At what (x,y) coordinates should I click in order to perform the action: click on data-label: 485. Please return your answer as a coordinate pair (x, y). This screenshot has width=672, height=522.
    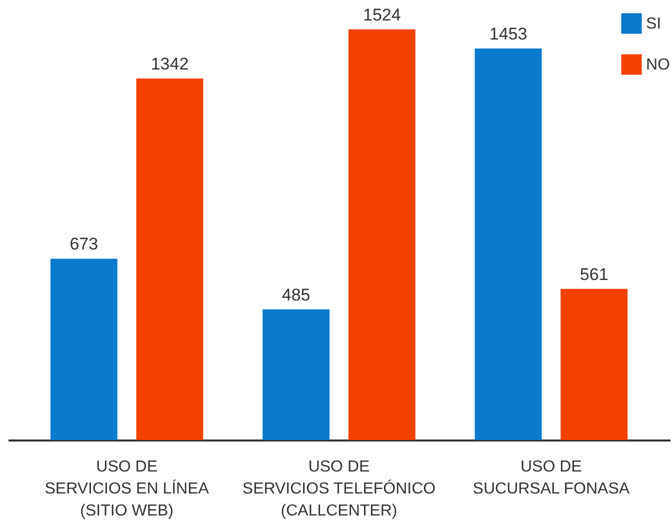
    Looking at the image, I should click on (296, 294).